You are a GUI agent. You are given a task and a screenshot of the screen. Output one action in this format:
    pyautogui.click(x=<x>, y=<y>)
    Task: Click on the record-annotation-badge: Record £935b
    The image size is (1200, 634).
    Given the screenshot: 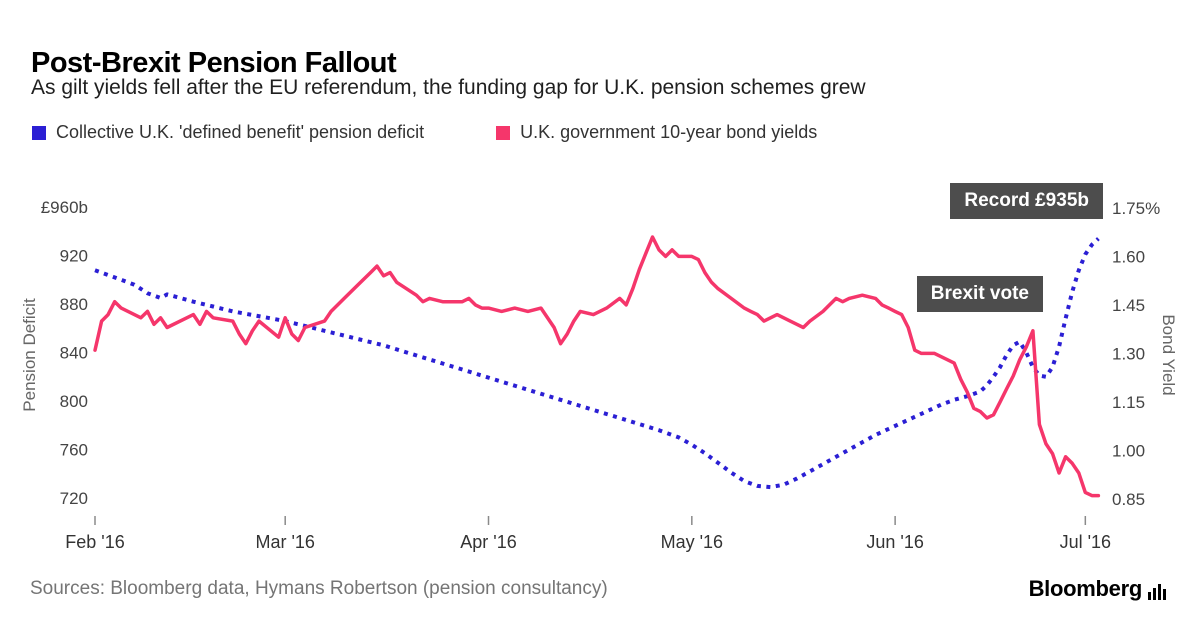 What is the action you would take?
    pyautogui.click(x=1026, y=201)
    